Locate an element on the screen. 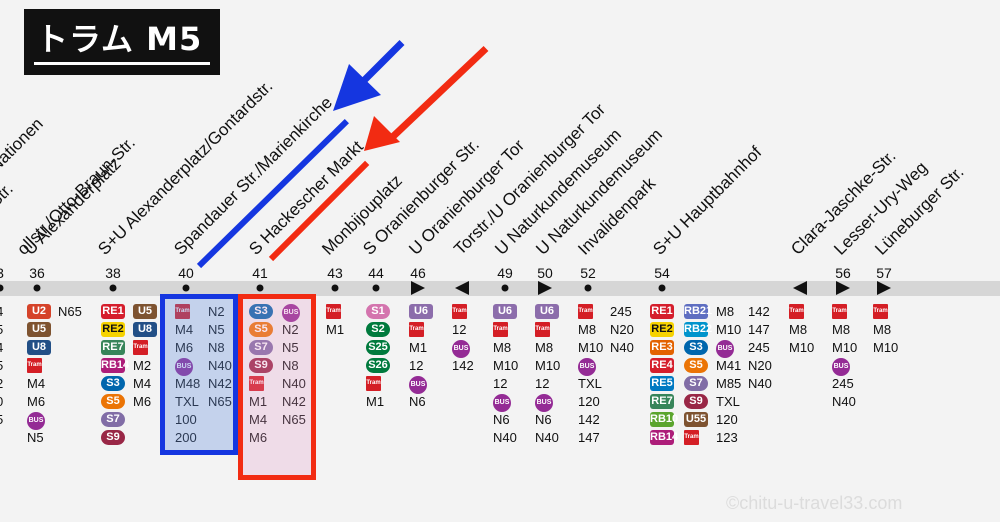  route-label: N2 is located at coordinates (290, 329).